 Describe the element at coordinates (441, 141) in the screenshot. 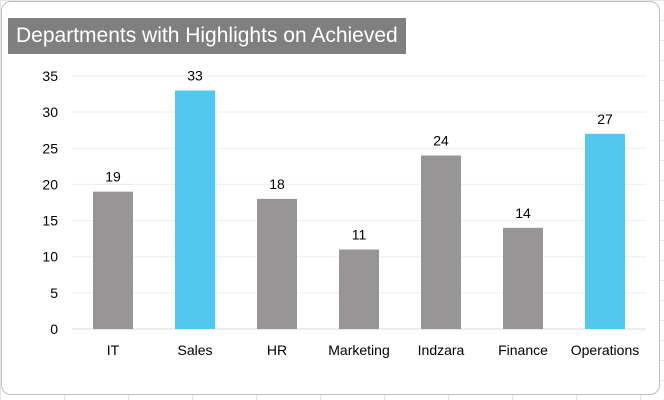

I see `data-label: 24` at that location.